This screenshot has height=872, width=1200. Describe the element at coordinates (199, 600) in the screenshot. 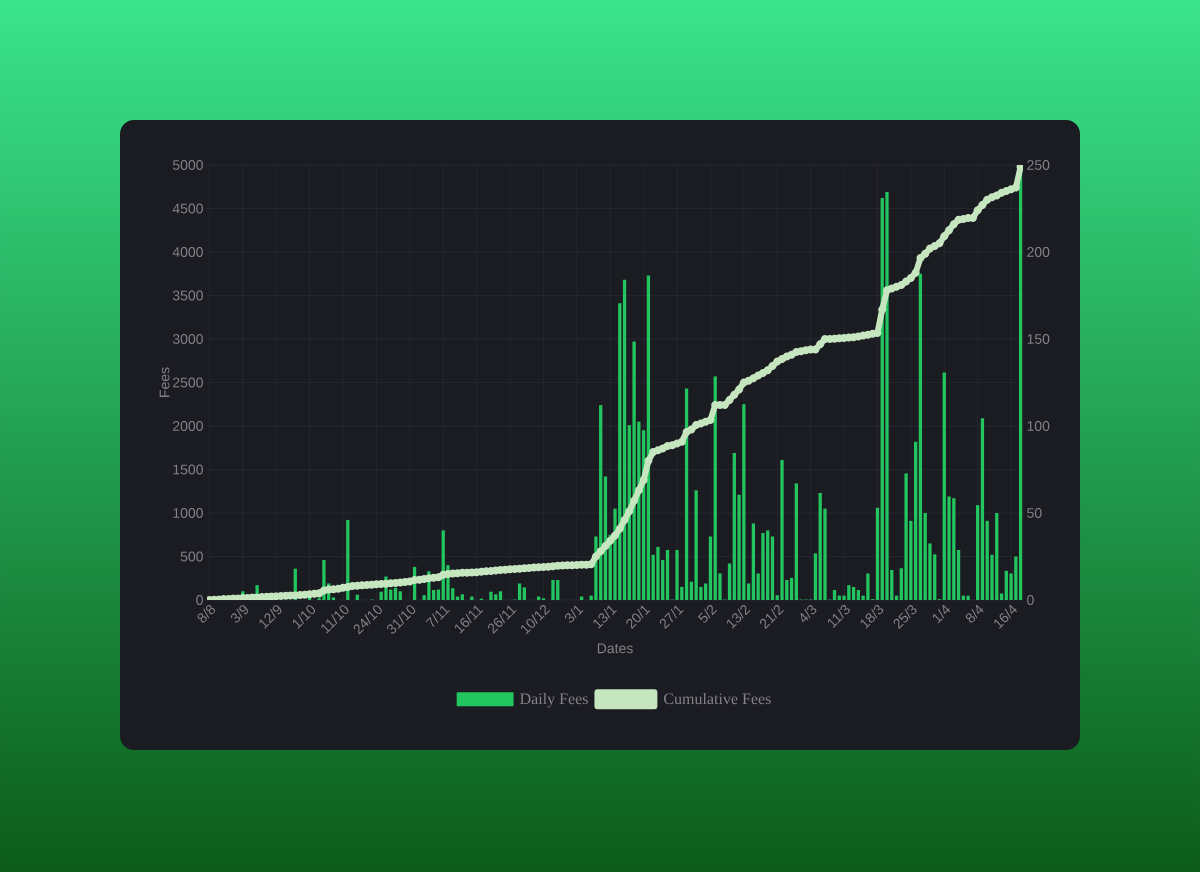

I see `y-tick-label: 0` at that location.